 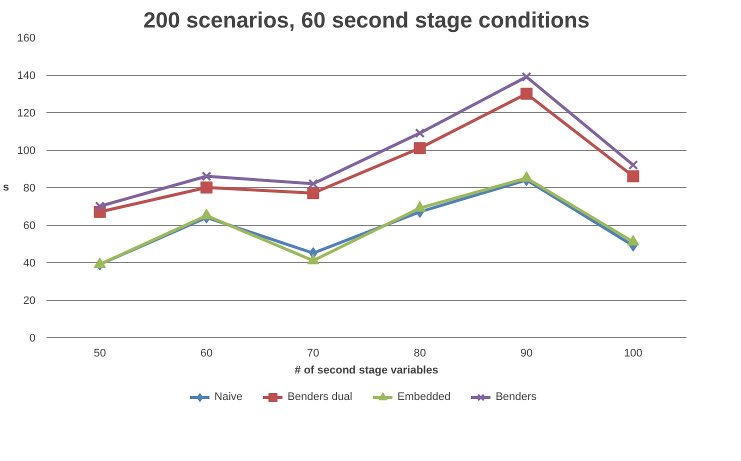 What do you see at coordinates (516, 397) in the screenshot?
I see `legend-label: Benders` at bounding box center [516, 397].